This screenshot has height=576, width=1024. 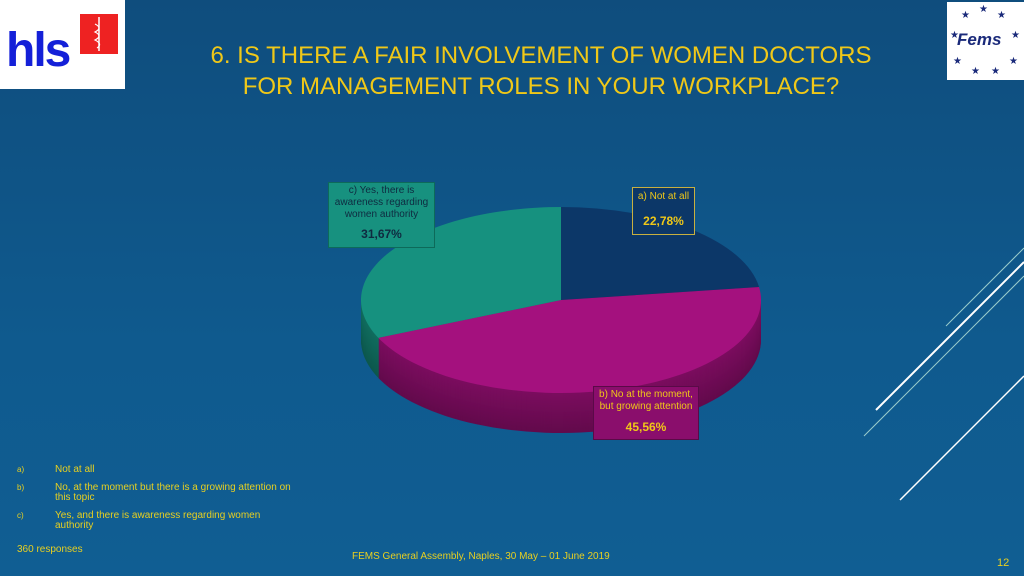 I want to click on hls-logo: hls, so click(x=62, y=44).